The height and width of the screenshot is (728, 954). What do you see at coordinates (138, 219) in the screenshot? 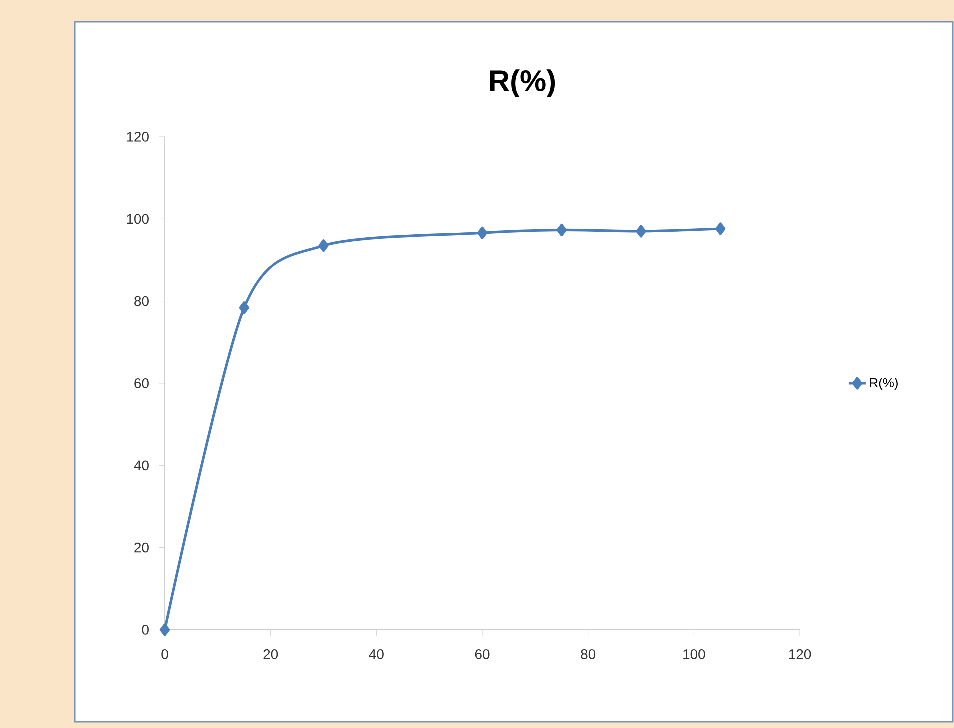
I see `y-tick-label: 100` at bounding box center [138, 219].